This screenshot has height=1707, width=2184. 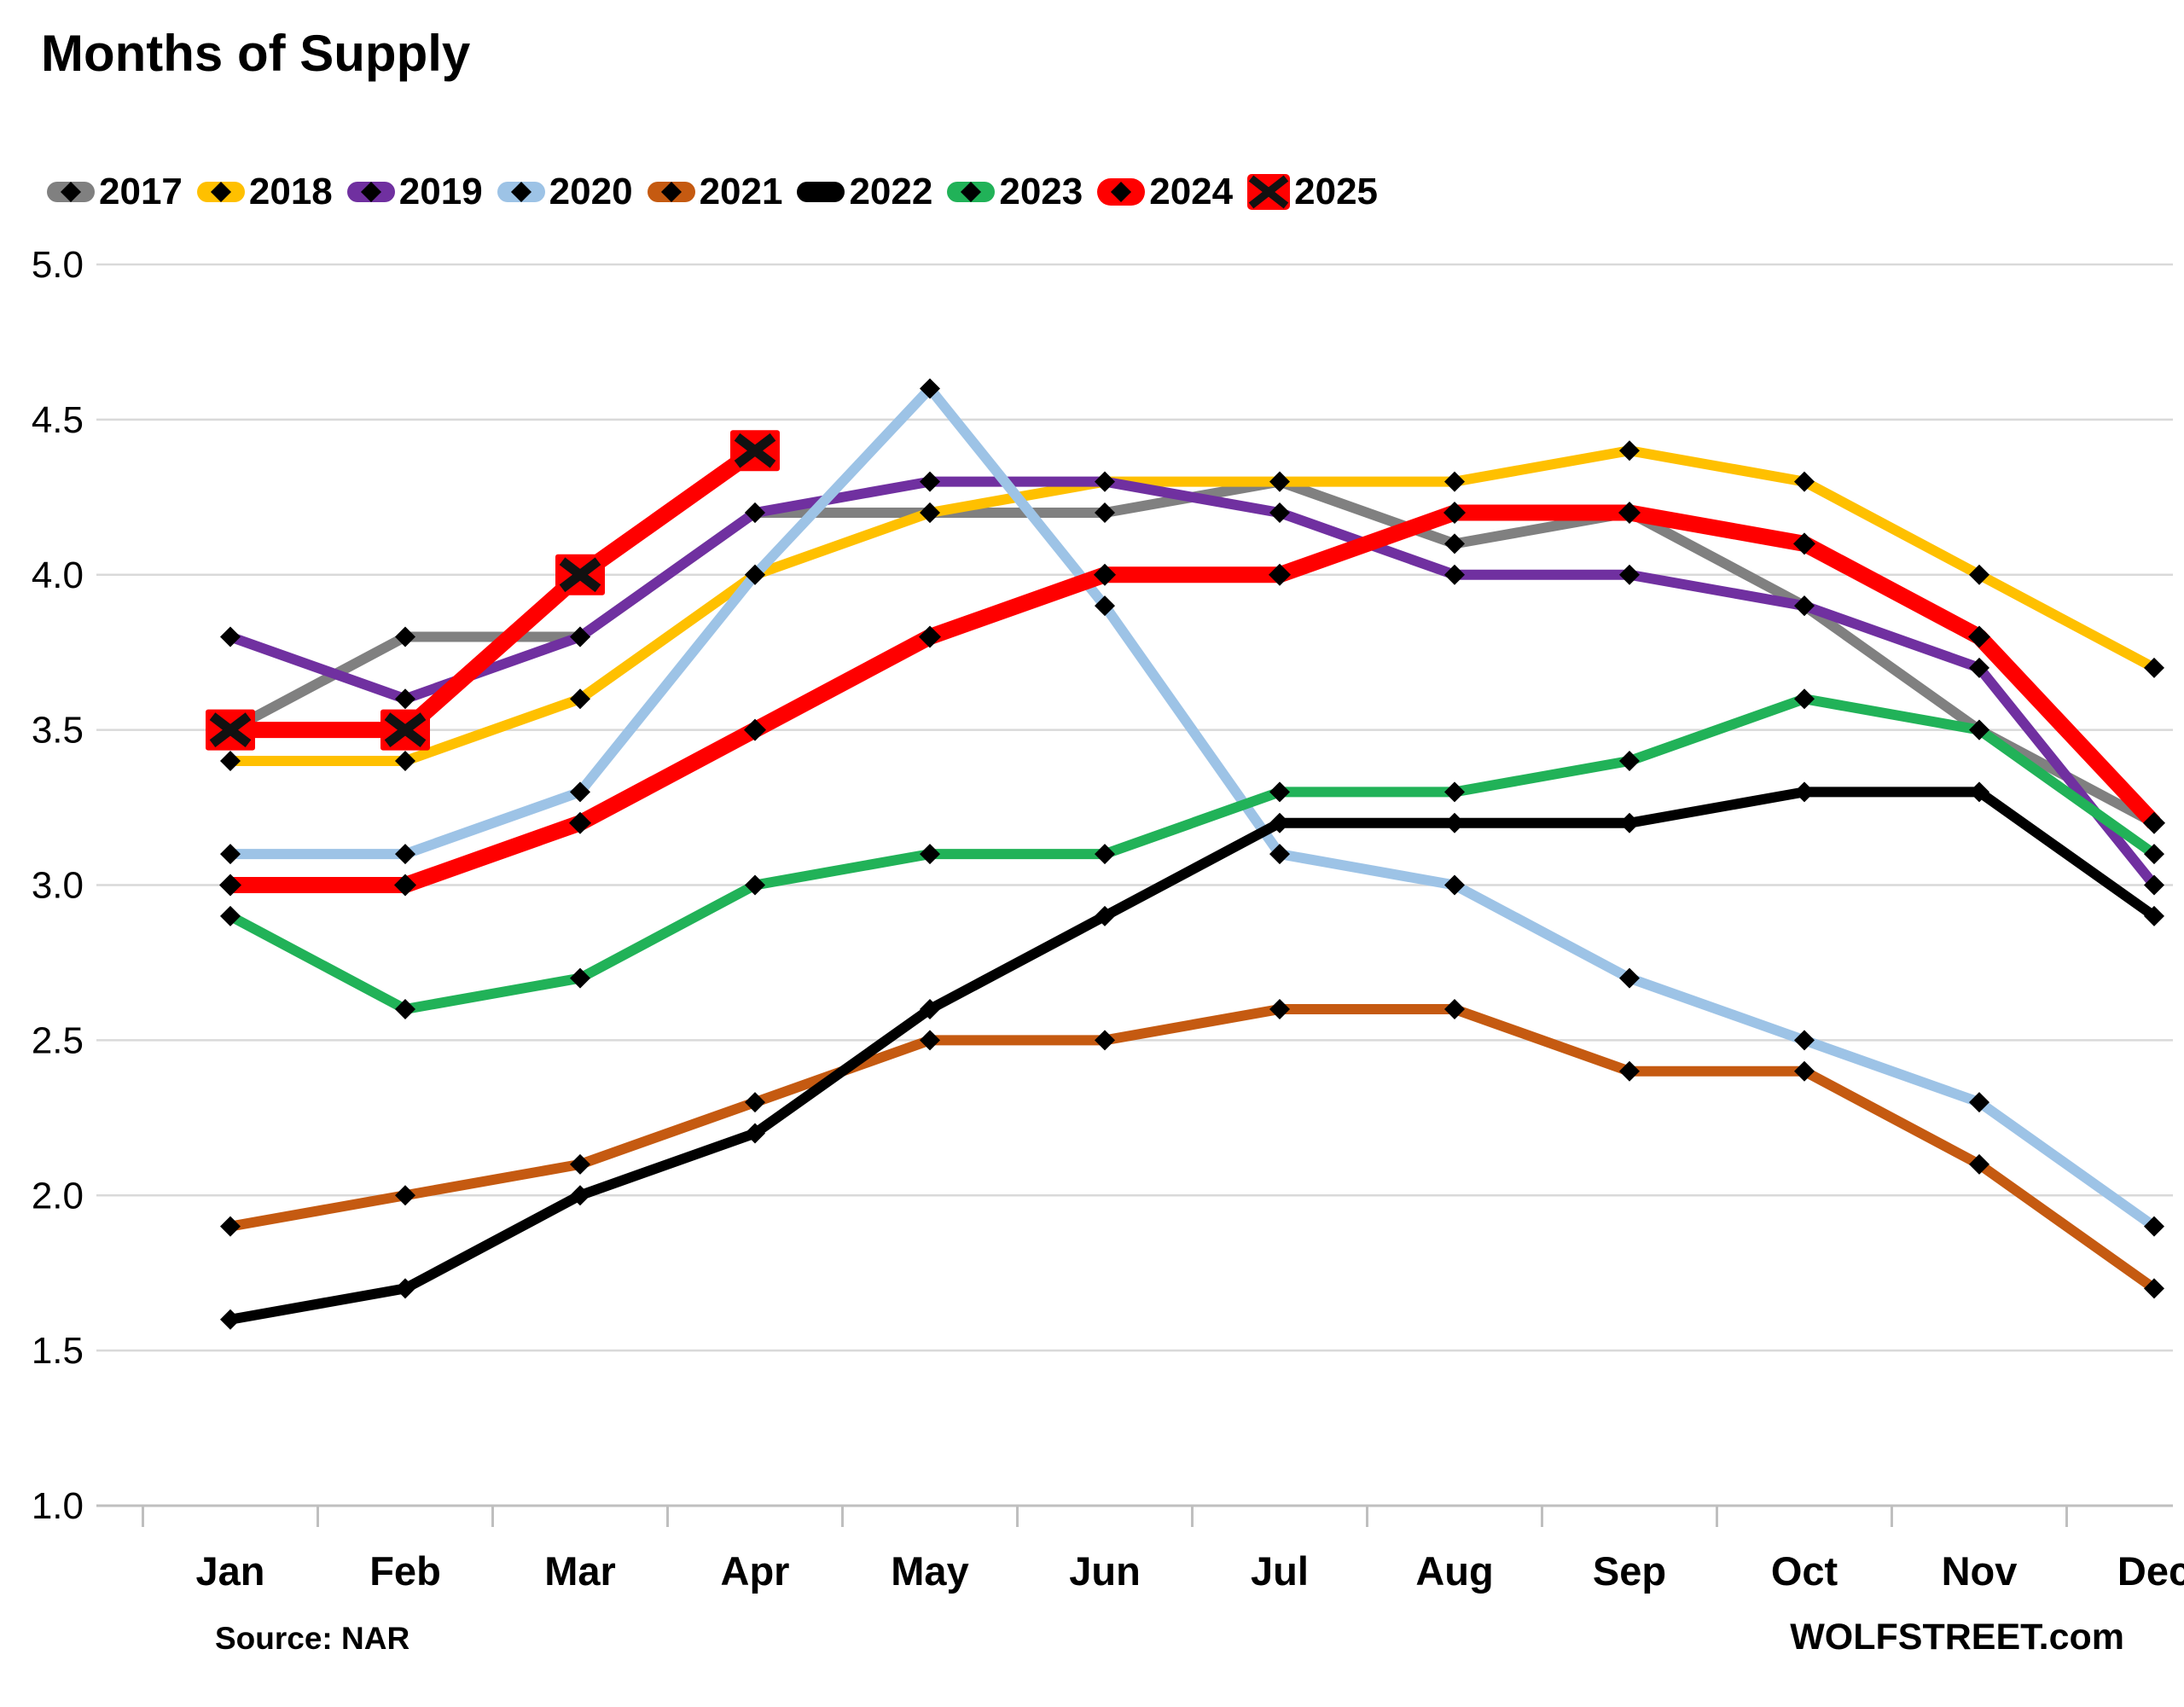 I want to click on legend-item-2022: 2022, so click(x=864, y=192).